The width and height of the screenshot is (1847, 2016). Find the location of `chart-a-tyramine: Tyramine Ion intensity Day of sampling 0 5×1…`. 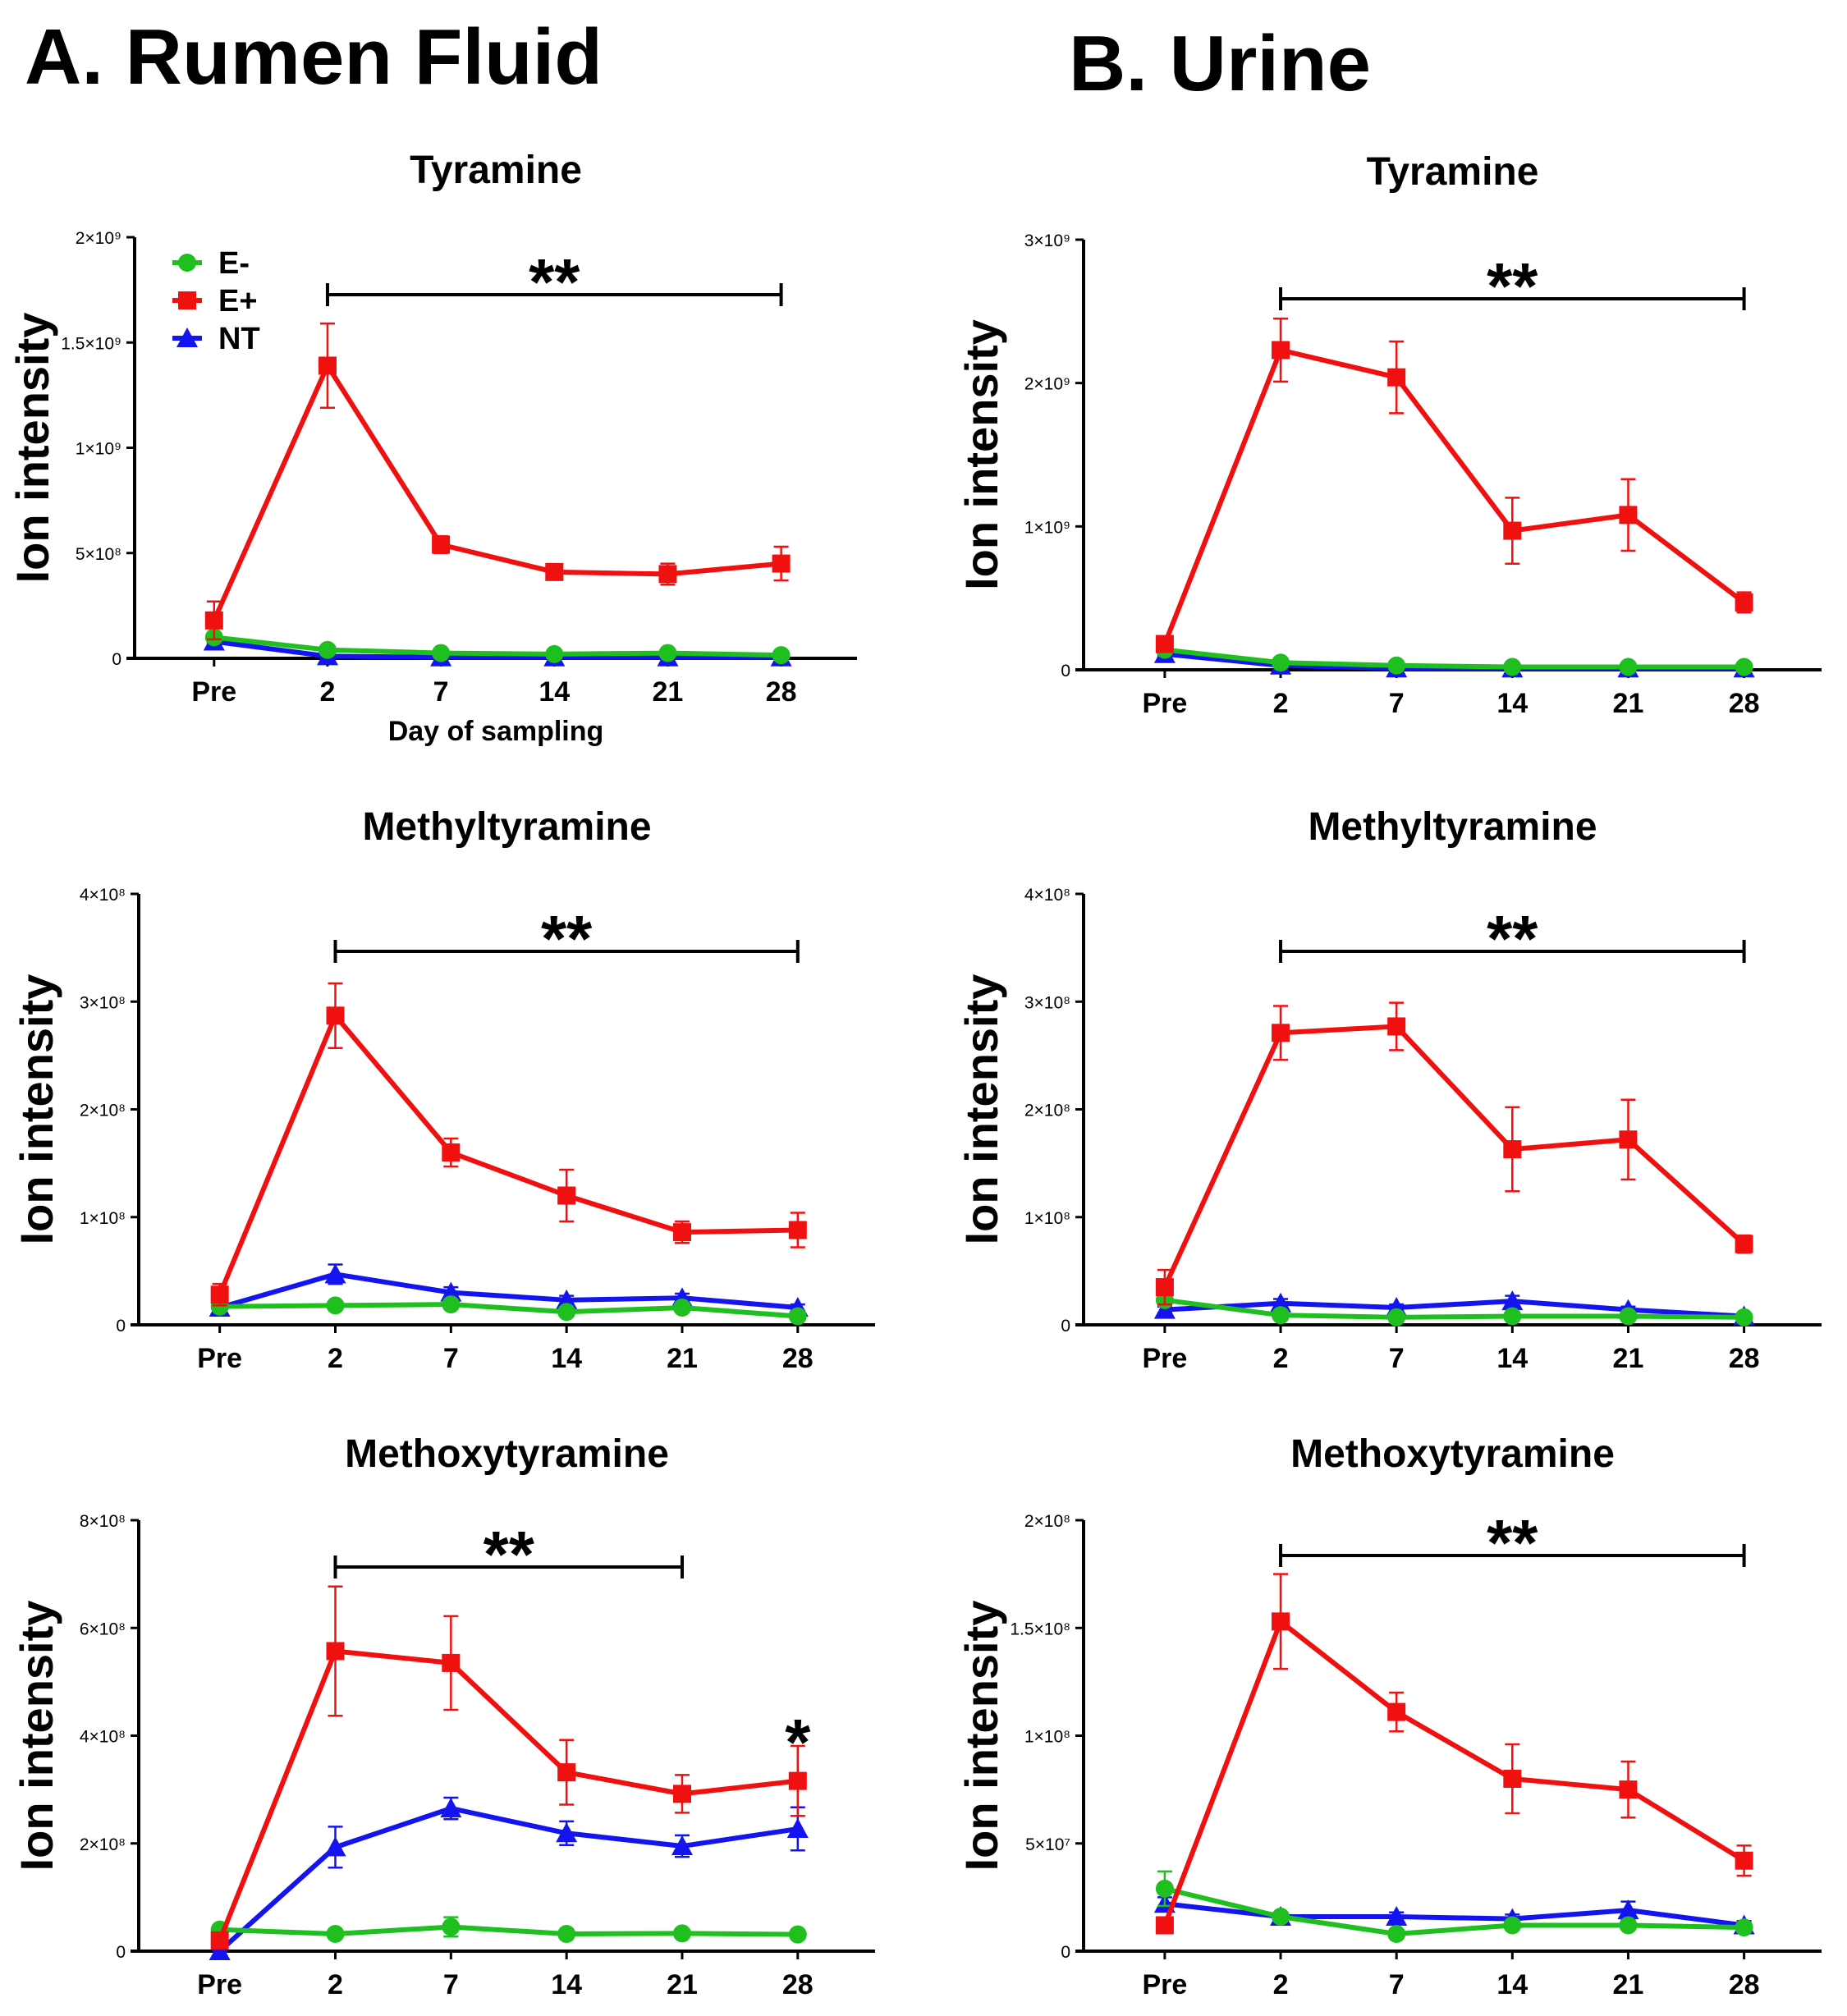

chart-a-tyramine: Tyramine Ion intensity Day of sampling 0 5×1… is located at coordinates (432, 448).